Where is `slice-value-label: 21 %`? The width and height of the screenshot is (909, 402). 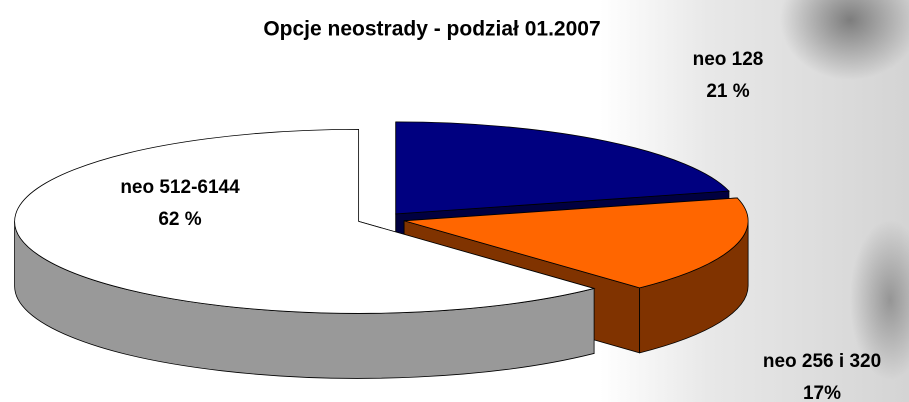 slice-value-label: 21 % is located at coordinates (727, 91).